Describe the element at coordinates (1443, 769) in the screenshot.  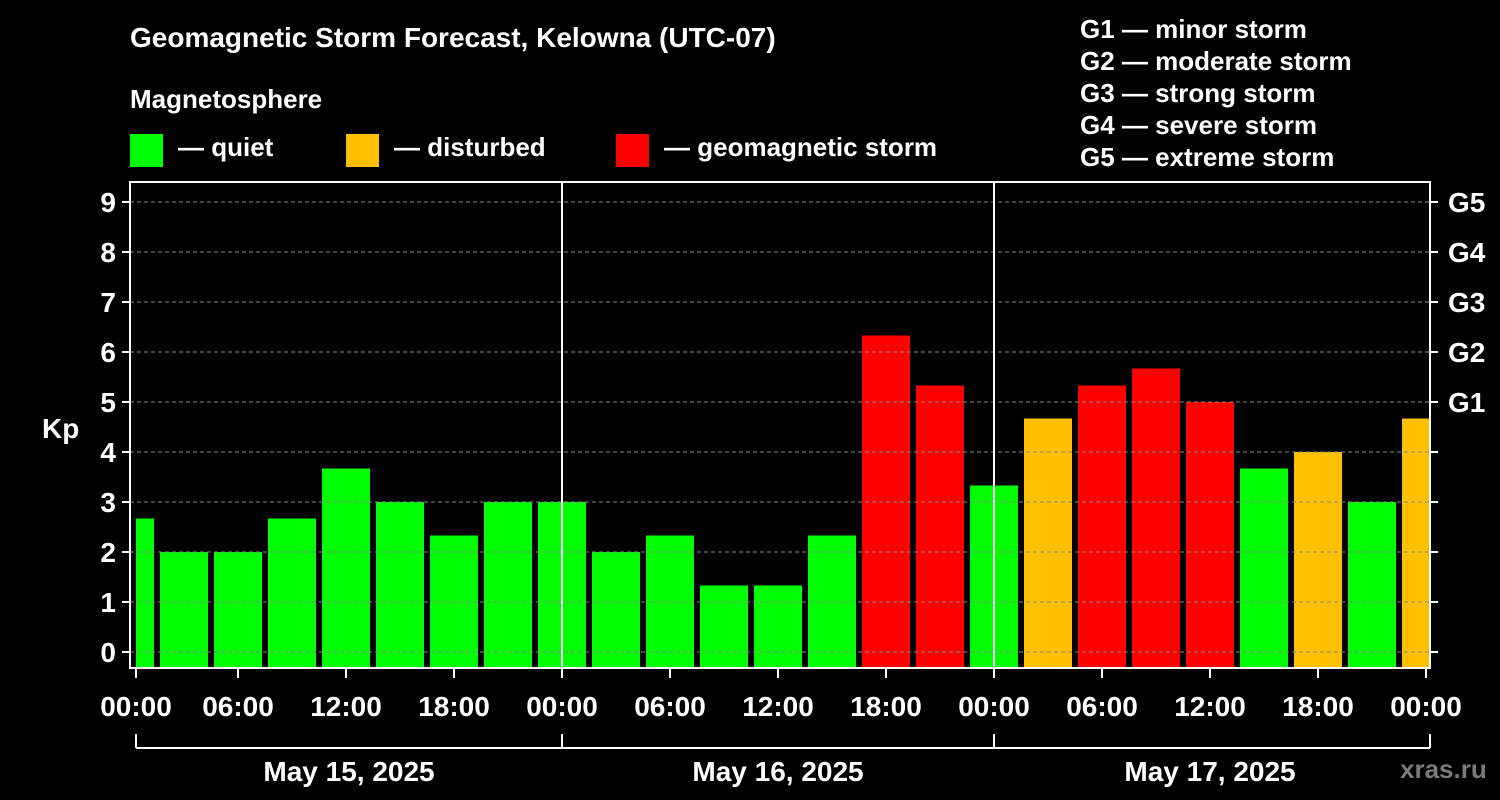
I see `watermark: xras.ru` at that location.